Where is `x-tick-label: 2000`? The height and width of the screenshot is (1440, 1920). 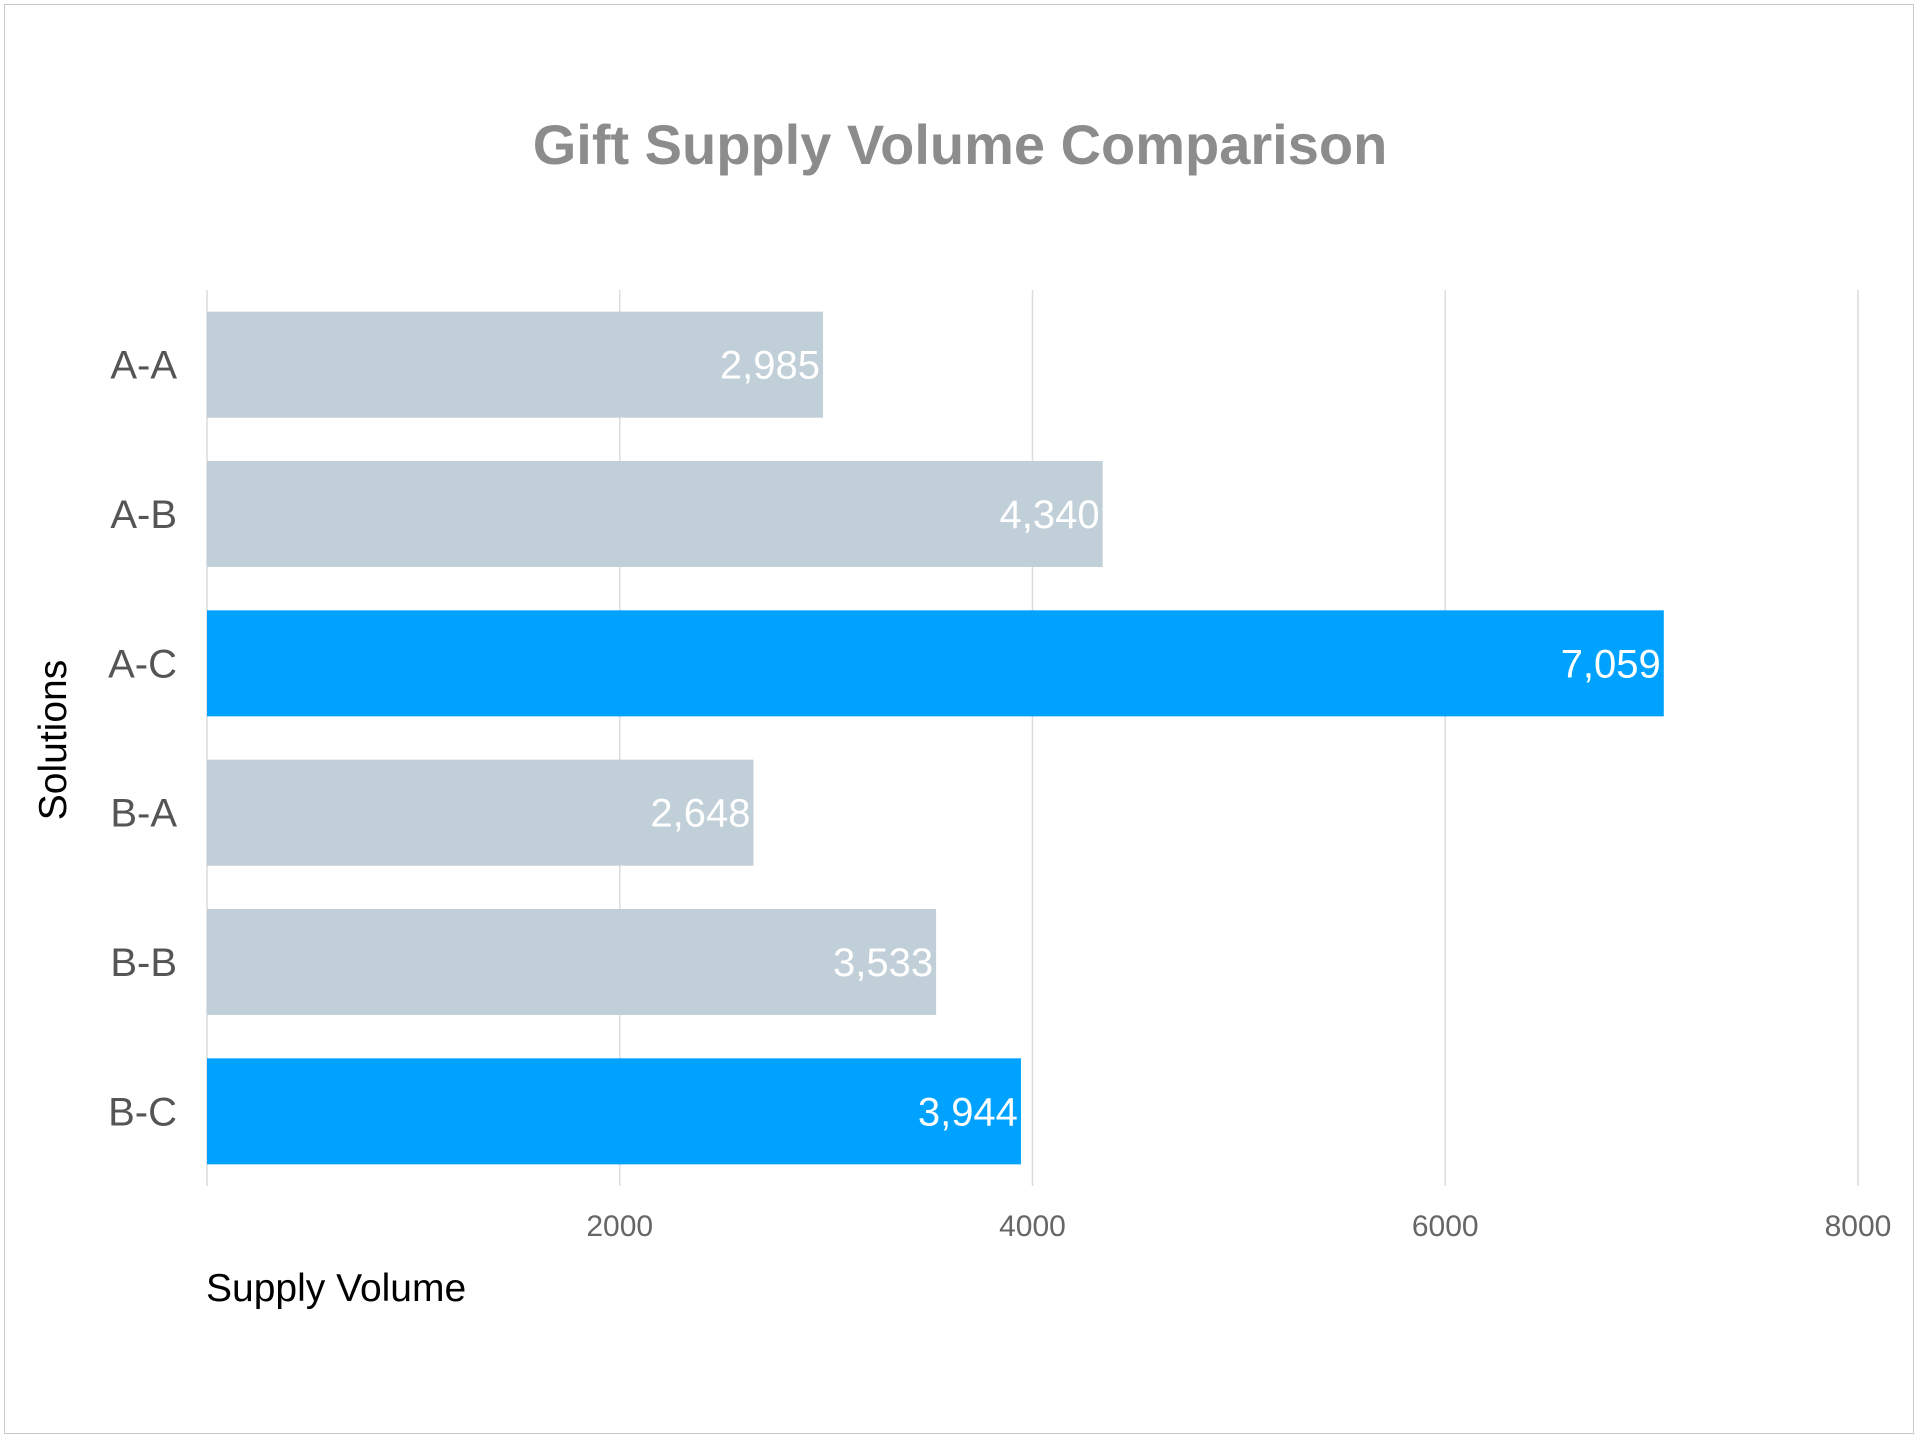
x-tick-label: 2000 is located at coordinates (619, 1226).